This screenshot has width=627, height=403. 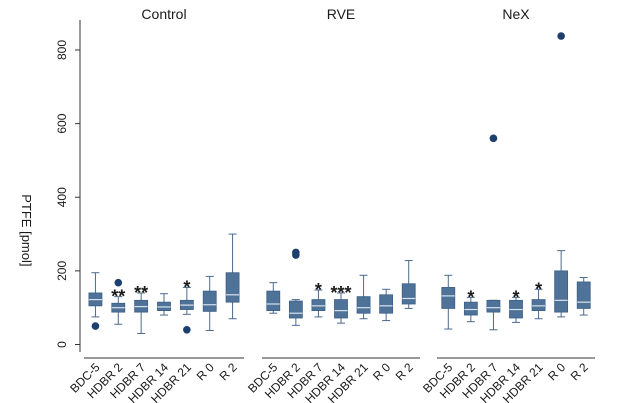 What do you see at coordinates (141, 308) in the screenshot?
I see `box-hdbr-7: **` at bounding box center [141, 308].